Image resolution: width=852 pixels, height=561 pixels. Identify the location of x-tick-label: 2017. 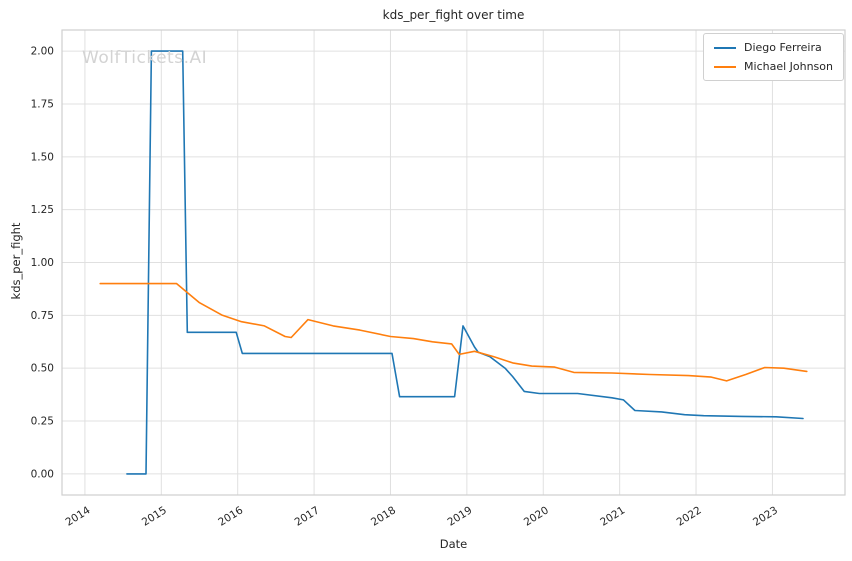
(307, 516).